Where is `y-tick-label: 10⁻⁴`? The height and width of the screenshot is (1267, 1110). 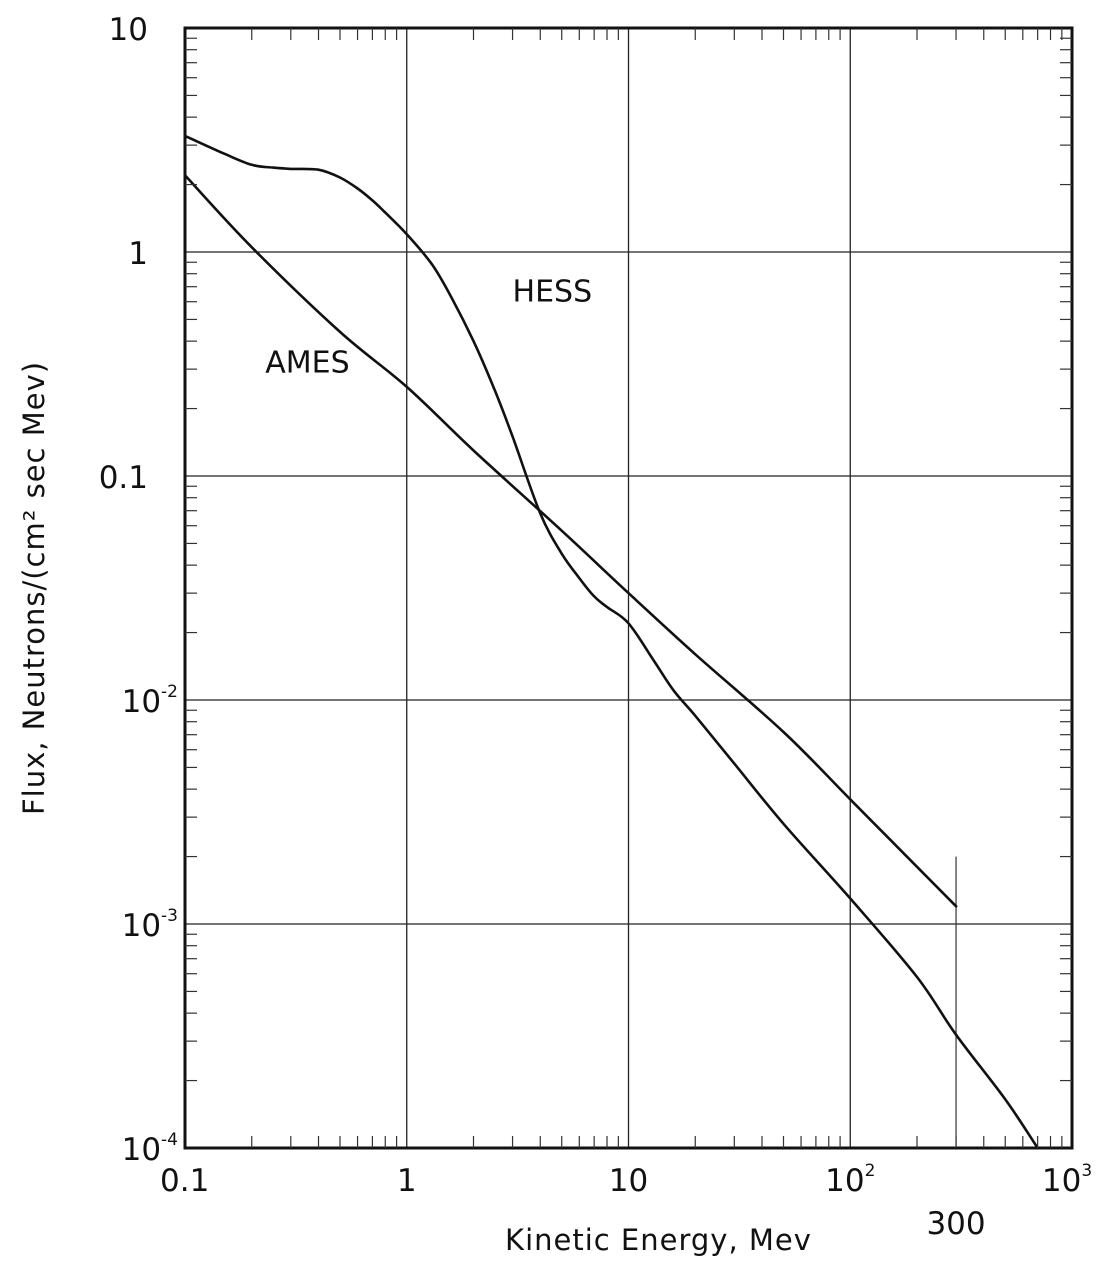
y-tick-label: 10⁻⁴ is located at coordinates (150, 1149).